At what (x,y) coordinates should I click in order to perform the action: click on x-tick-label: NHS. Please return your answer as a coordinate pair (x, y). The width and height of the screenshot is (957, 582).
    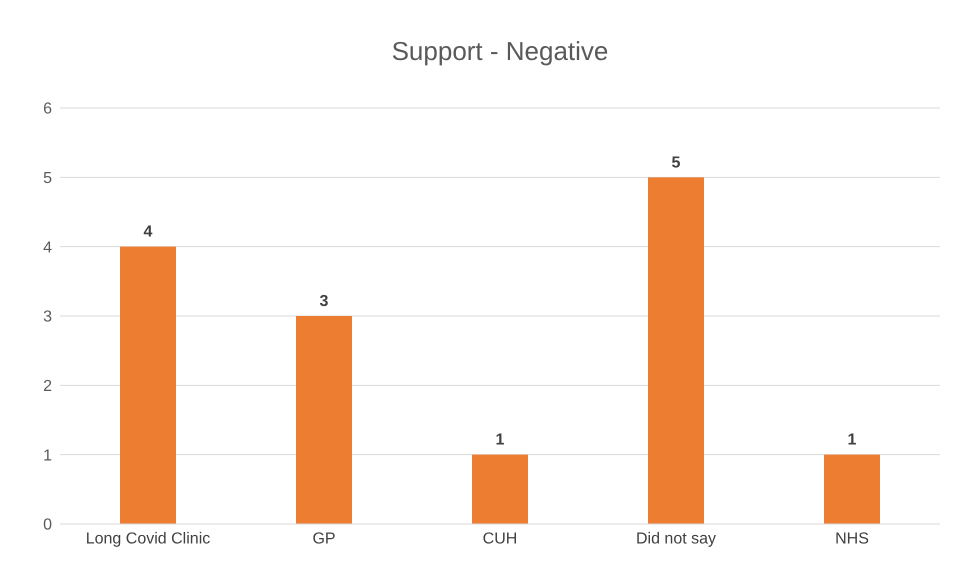
    Looking at the image, I should click on (852, 539).